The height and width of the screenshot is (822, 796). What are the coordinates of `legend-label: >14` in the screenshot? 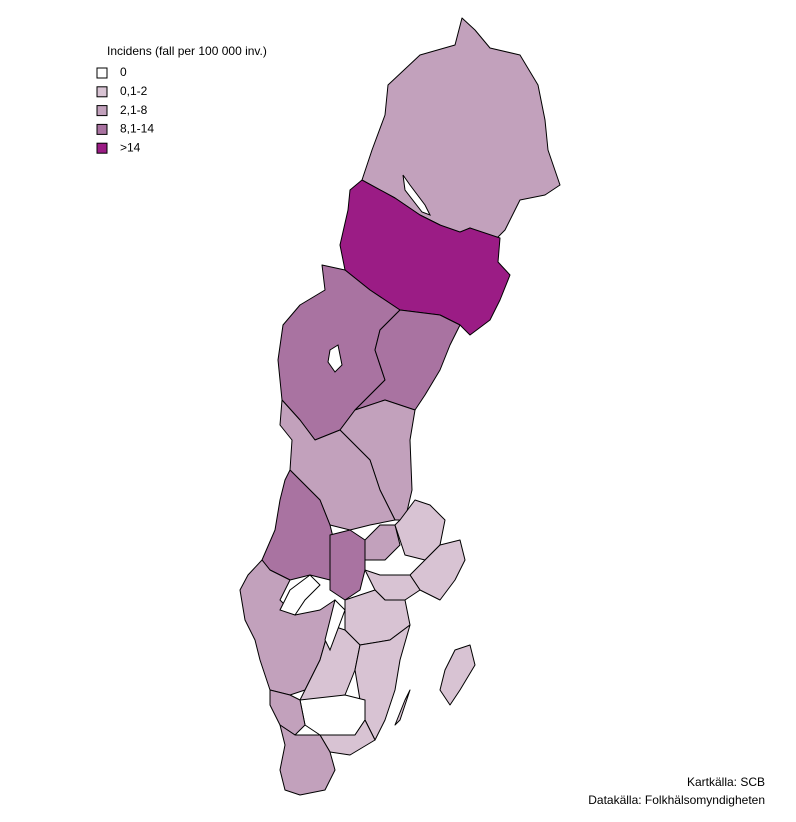 It's located at (130, 147).